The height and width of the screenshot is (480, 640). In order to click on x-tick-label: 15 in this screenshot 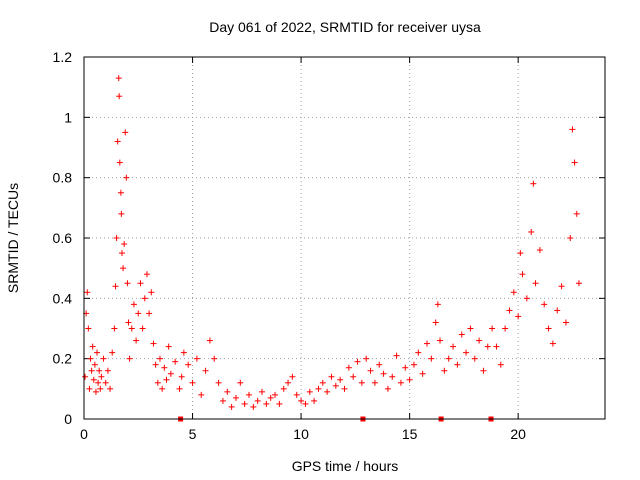, I will do `click(410, 434)`.